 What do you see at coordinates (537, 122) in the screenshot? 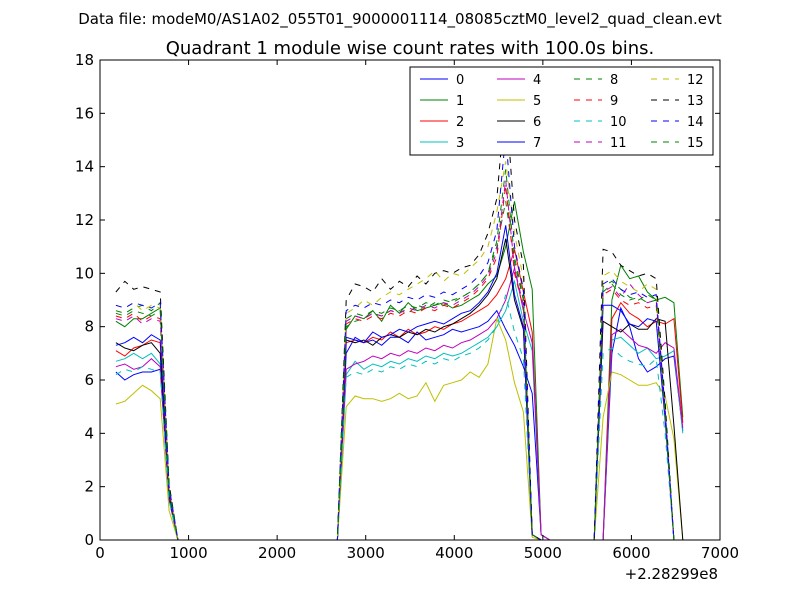
I see `legend-label-6: 6` at bounding box center [537, 122].